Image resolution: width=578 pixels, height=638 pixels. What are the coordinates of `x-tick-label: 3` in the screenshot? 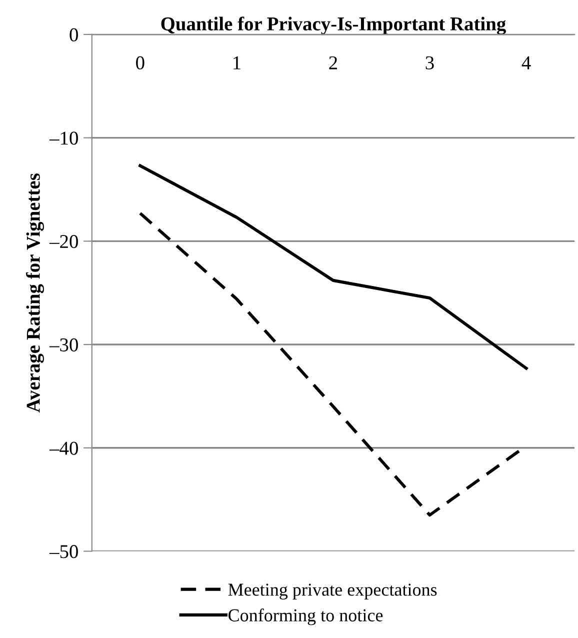 It's located at (430, 63).